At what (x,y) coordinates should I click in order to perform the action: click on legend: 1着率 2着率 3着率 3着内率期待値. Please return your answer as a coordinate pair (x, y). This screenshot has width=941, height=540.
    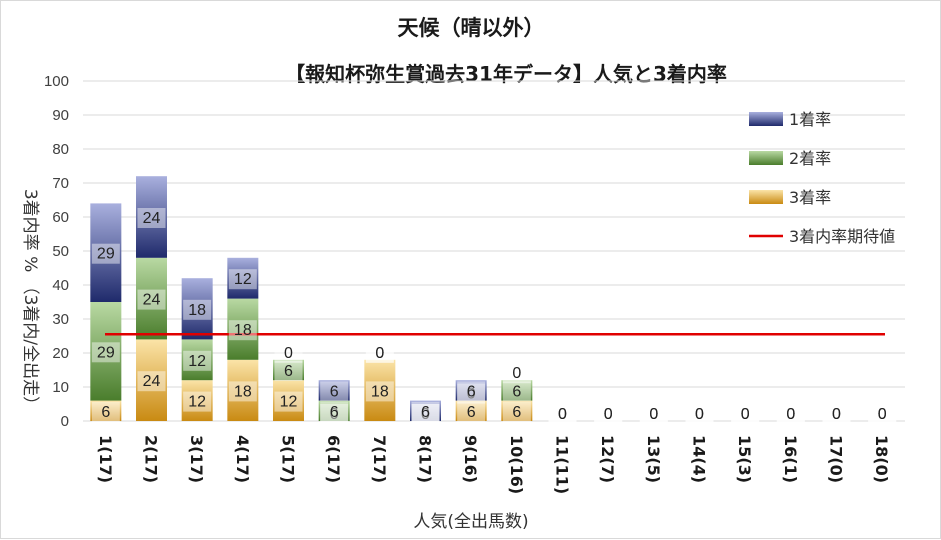
    Looking at the image, I should click on (822, 178).